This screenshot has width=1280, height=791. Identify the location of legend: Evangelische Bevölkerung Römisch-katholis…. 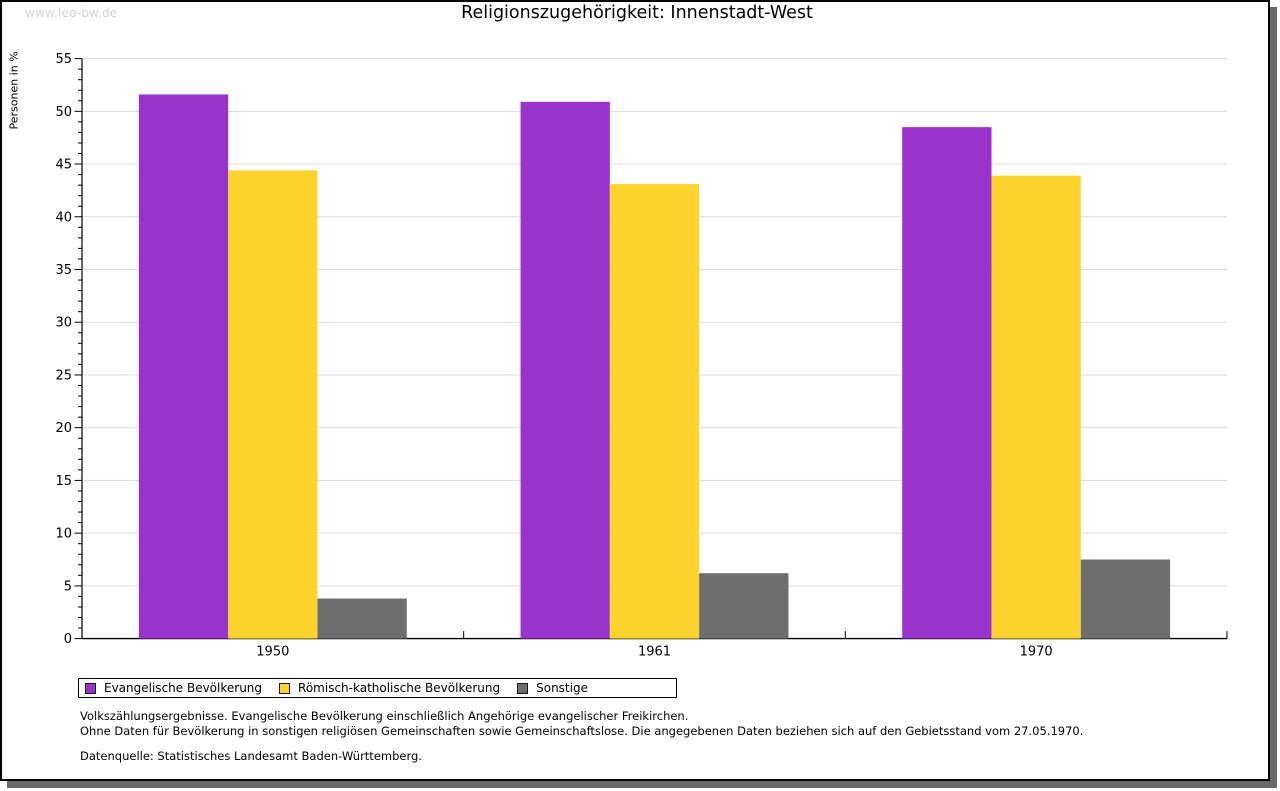
(377, 688).